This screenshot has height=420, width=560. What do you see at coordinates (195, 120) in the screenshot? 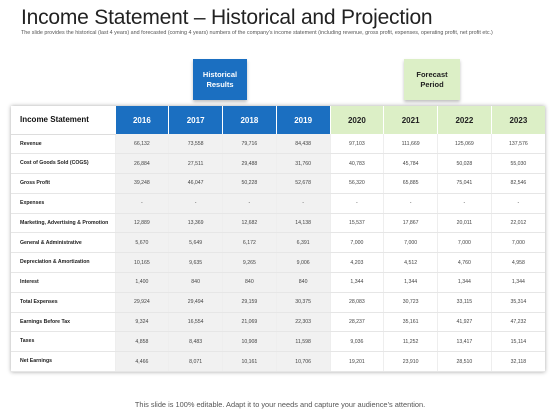
I see `year-header-2017: 2017` at bounding box center [195, 120].